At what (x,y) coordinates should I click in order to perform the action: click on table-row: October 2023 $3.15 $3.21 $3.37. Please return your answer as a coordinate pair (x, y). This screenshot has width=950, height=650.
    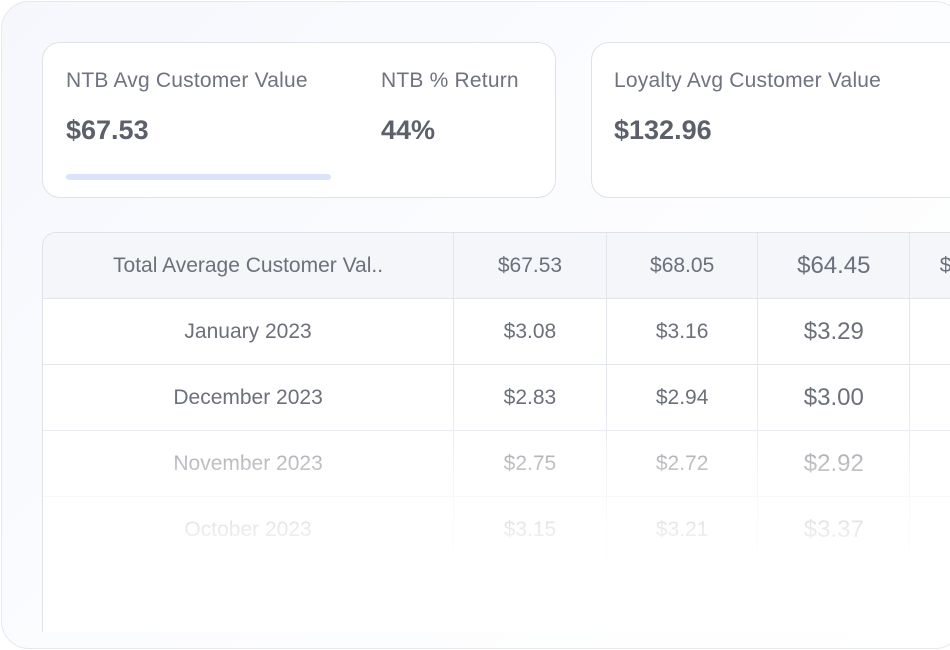
    Looking at the image, I should click on (496, 530).